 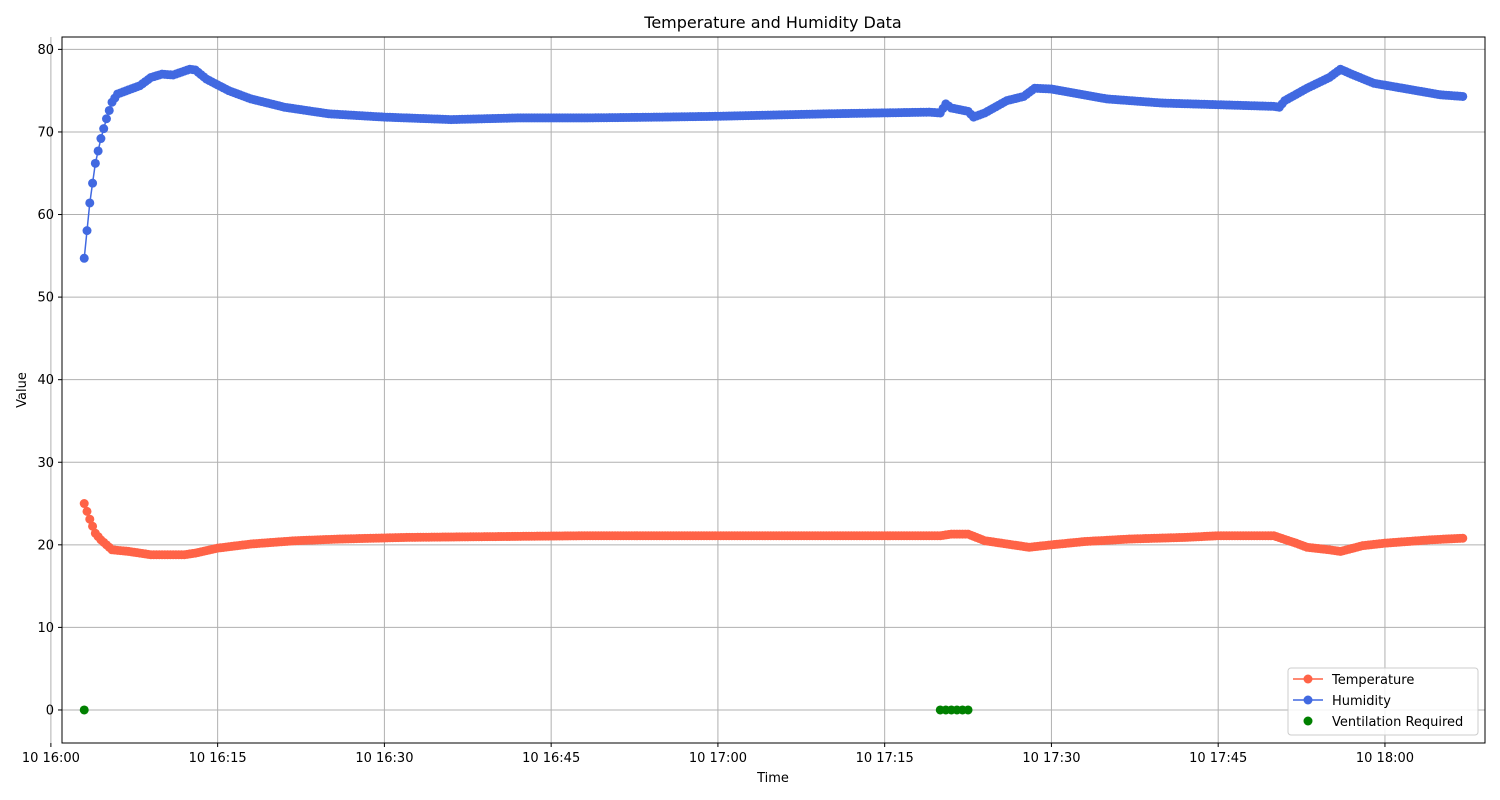 What do you see at coordinates (772, 22) in the screenshot?
I see `chart-title: Temperature and Humidity Data` at bounding box center [772, 22].